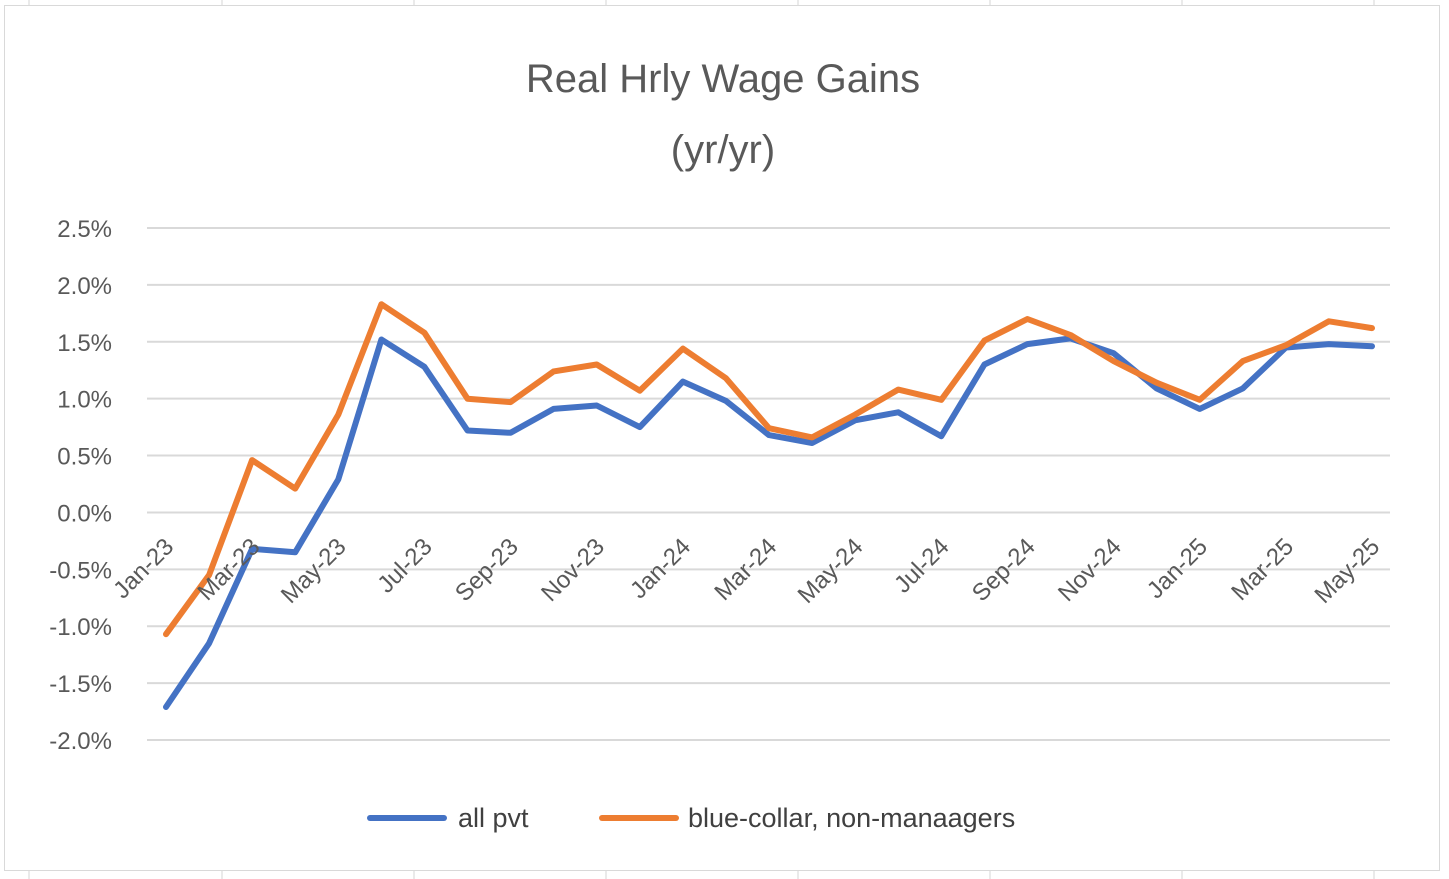 The height and width of the screenshot is (879, 1449). Describe the element at coordinates (723, 79) in the screenshot. I see `chart-title: Real Hrly Wage Gains` at that location.